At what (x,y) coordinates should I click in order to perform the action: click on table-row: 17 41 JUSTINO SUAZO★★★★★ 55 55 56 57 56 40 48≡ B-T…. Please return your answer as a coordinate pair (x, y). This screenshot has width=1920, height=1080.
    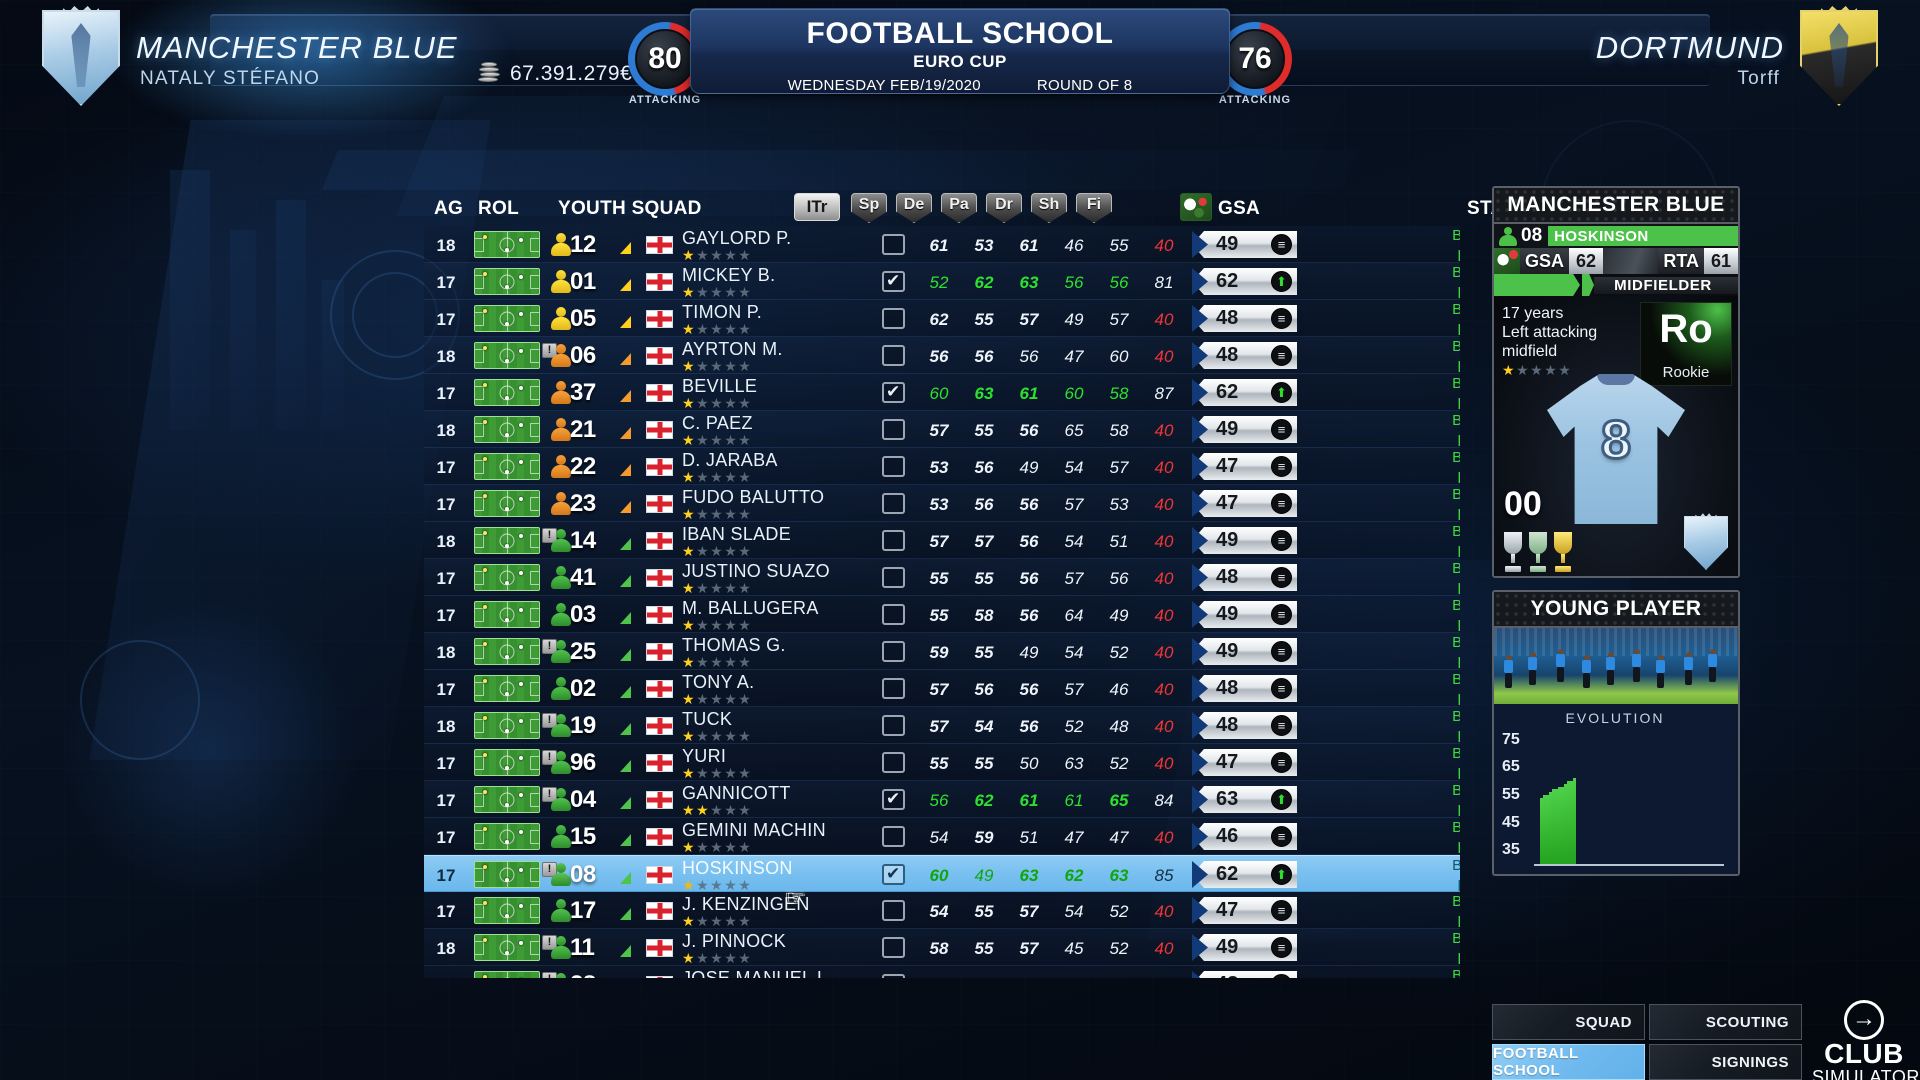
    Looking at the image, I should click on (942, 577).